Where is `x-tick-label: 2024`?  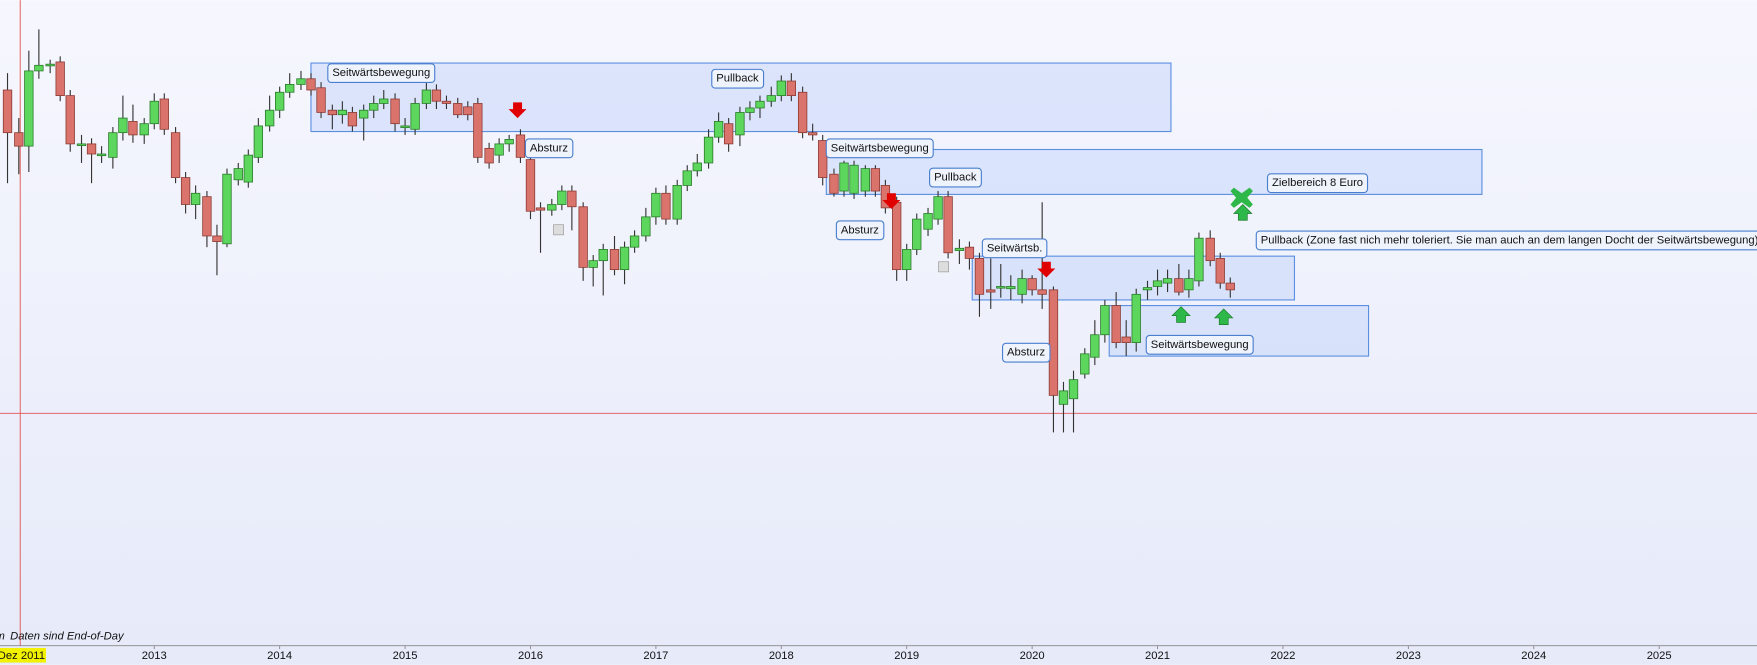 x-tick-label: 2024 is located at coordinates (1533, 656).